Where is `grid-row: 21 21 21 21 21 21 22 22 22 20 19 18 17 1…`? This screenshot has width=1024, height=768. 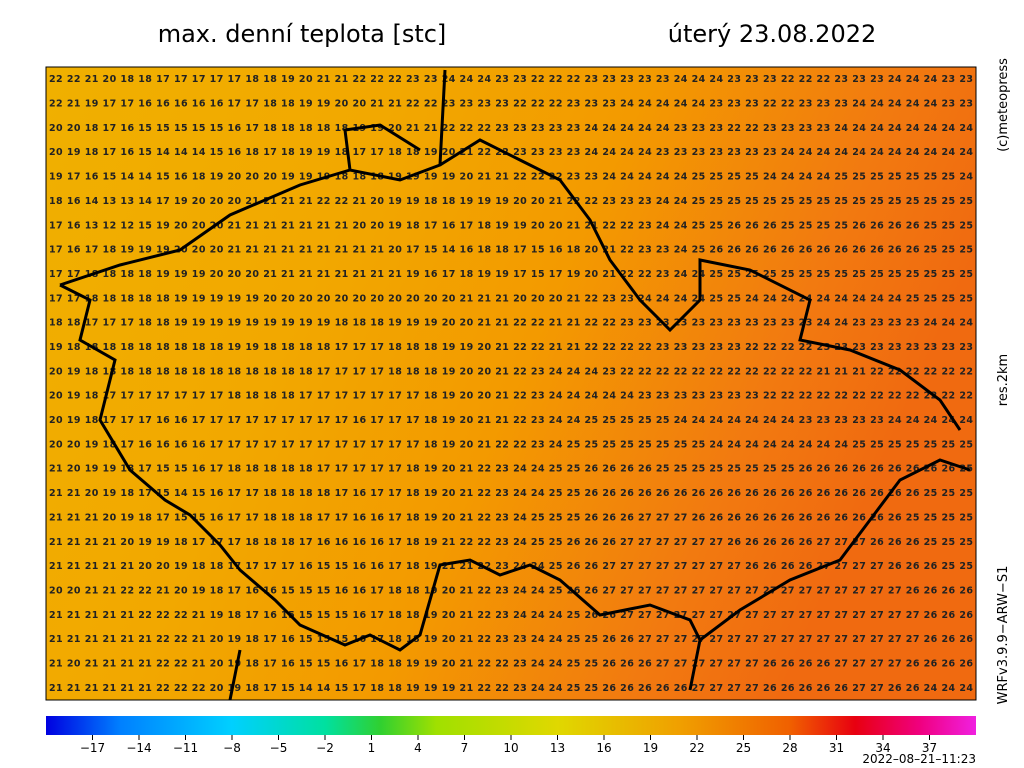 grid-row: 21 21 21 21 21 21 22 22 22 20 19 18 17 1… is located at coordinates (511, 688).